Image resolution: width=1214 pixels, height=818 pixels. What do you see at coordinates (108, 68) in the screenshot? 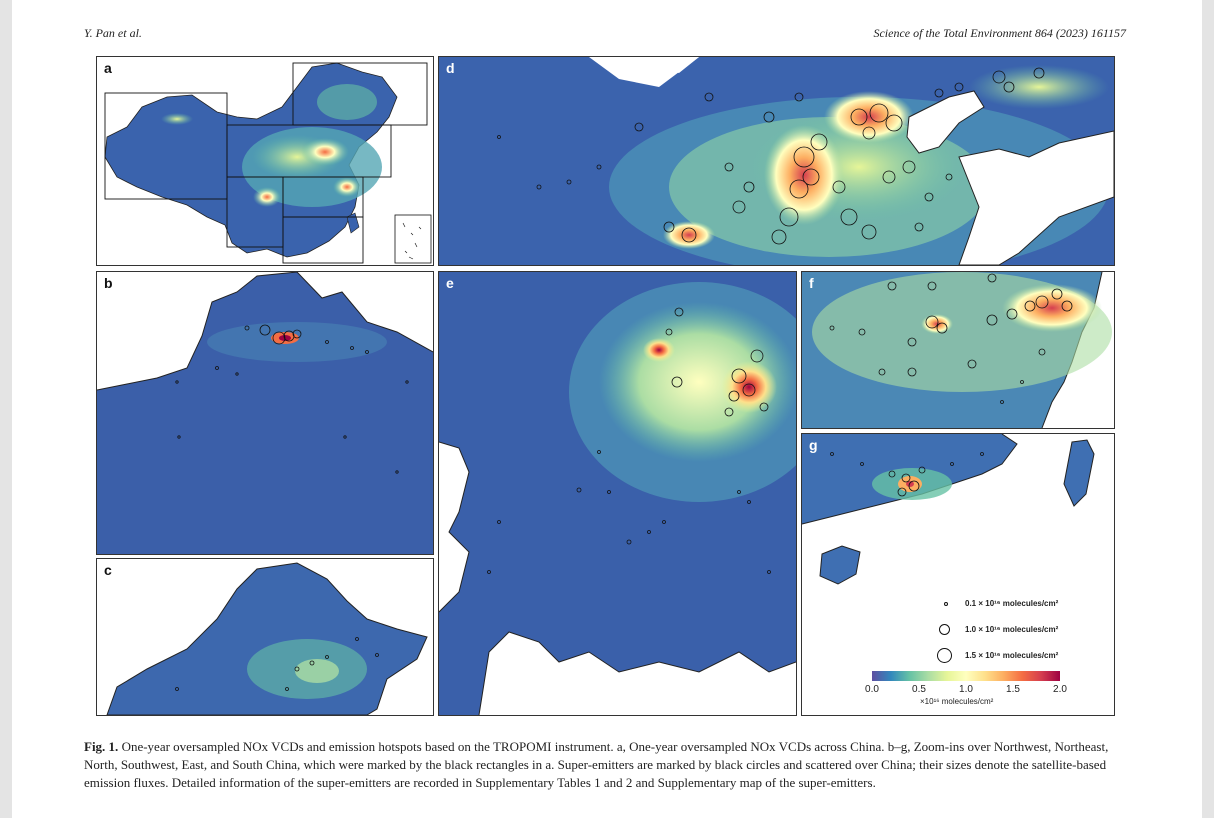
I see `panel-a-label: a` at bounding box center [108, 68].